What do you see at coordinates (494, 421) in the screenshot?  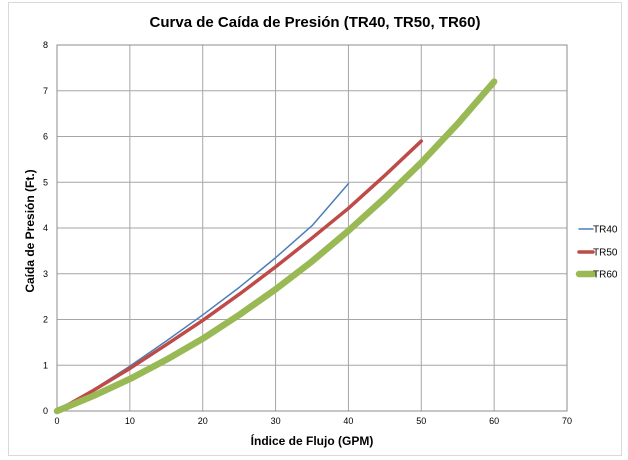 I see `x-tick-label: 60` at bounding box center [494, 421].